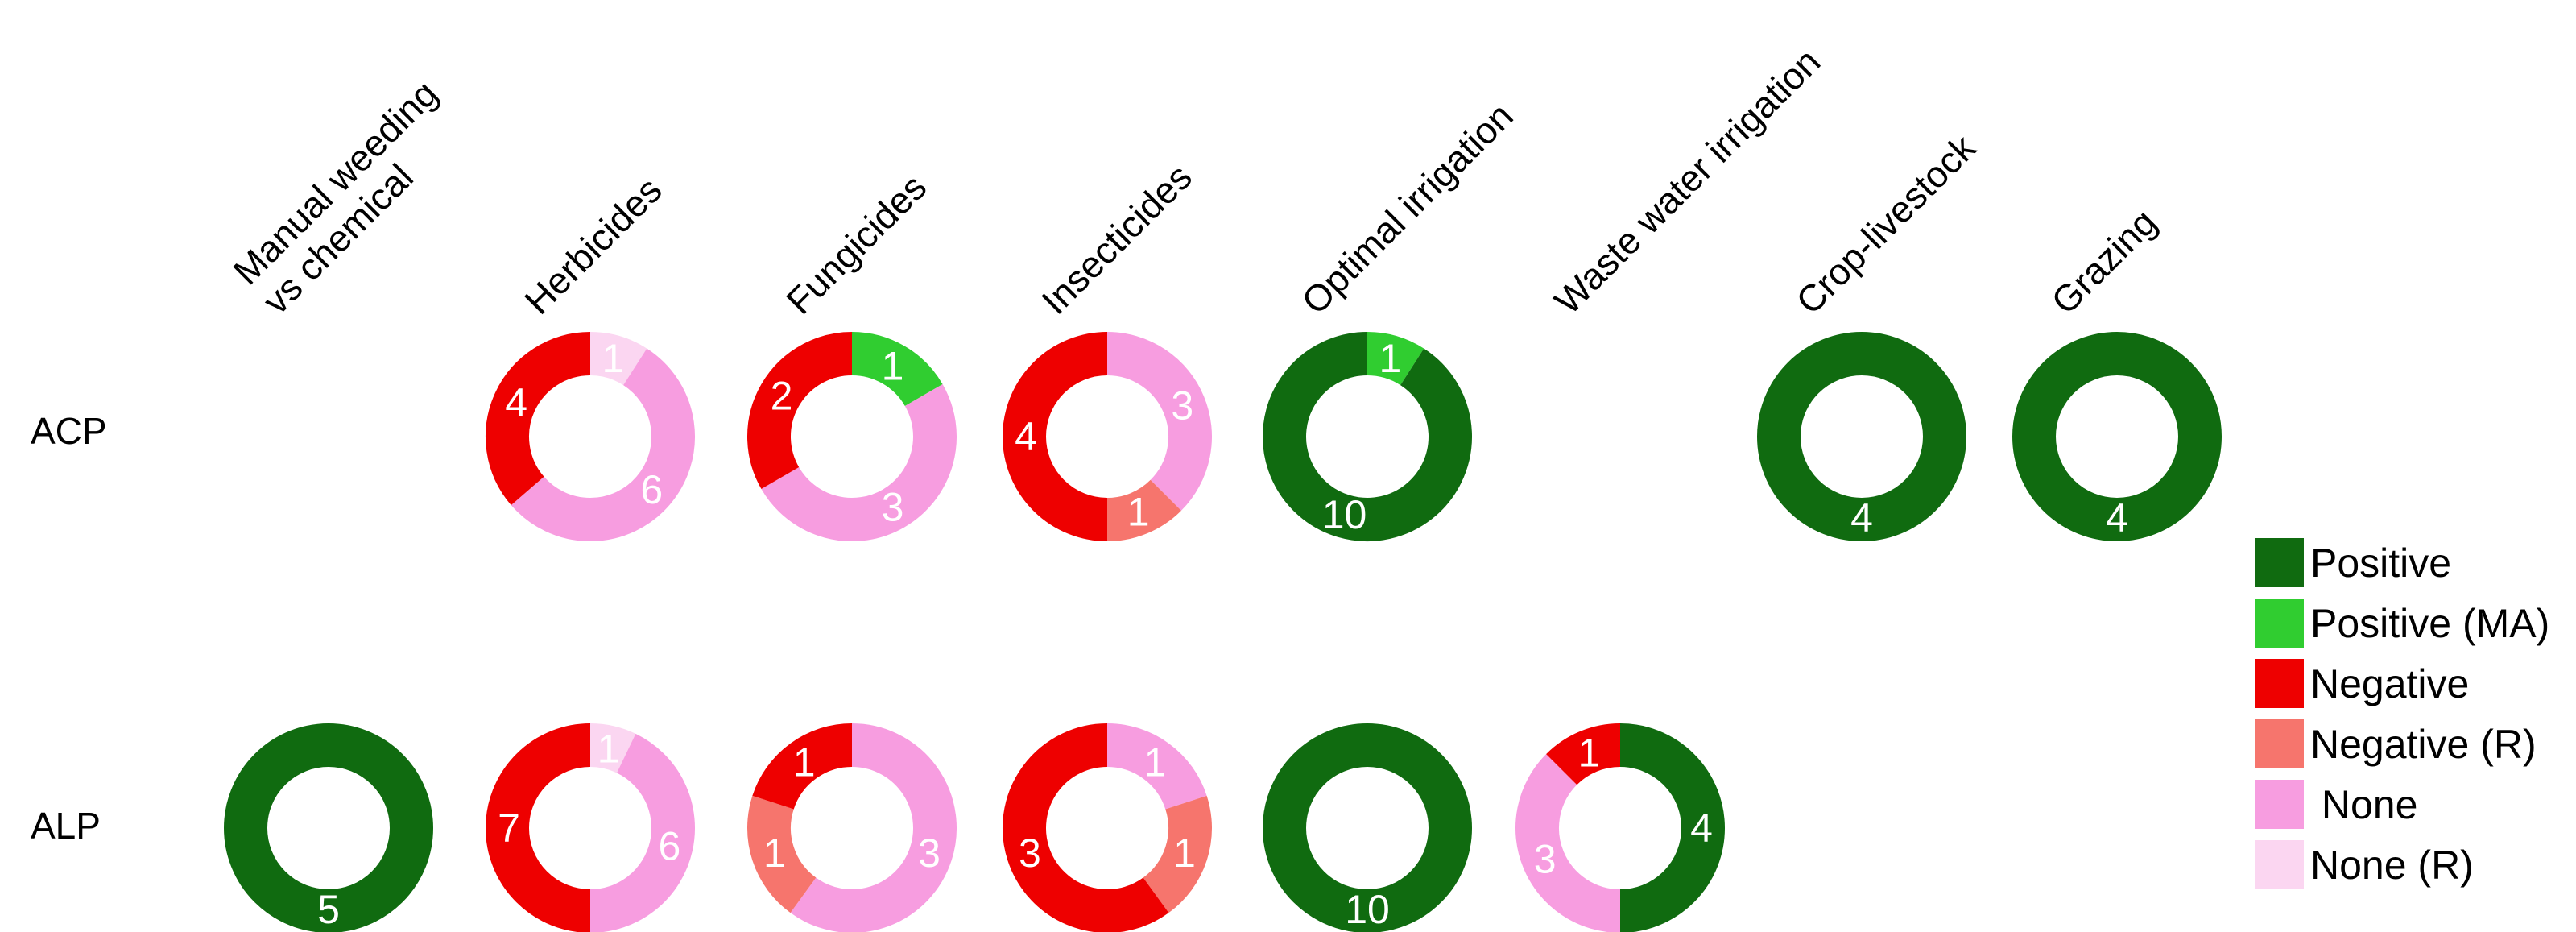  I want to click on legend-item-negative: Negative, so click(2402, 683).